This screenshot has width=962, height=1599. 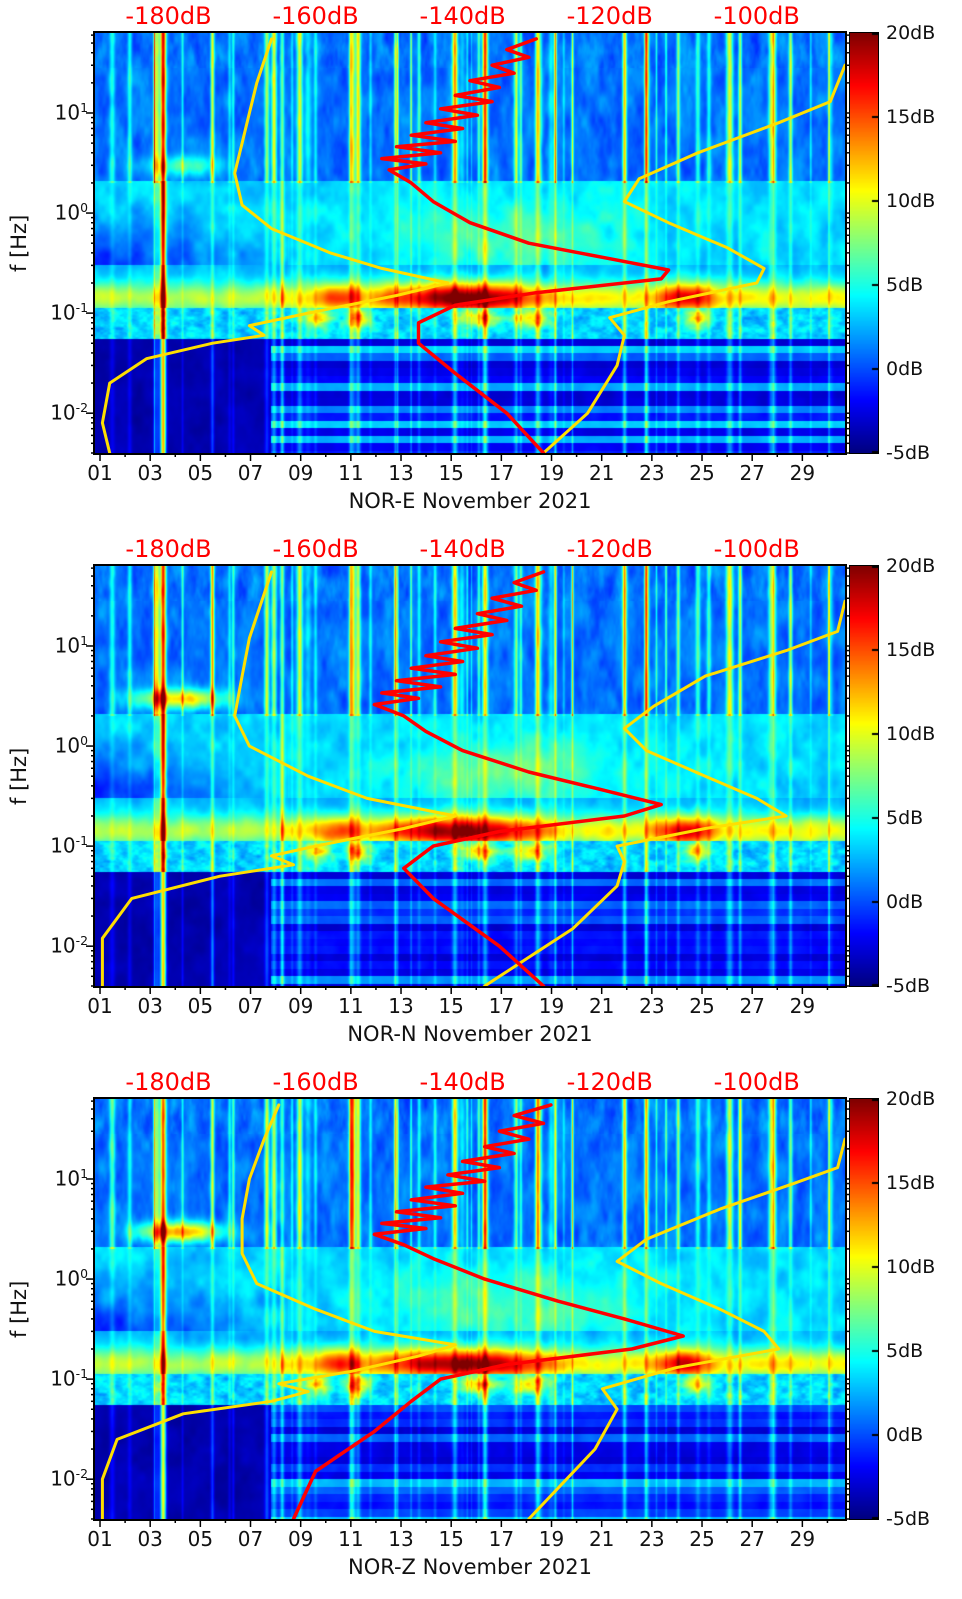 What do you see at coordinates (470, 1567) in the screenshot?
I see `x-axis-label: NOR-Z November 2021` at bounding box center [470, 1567].